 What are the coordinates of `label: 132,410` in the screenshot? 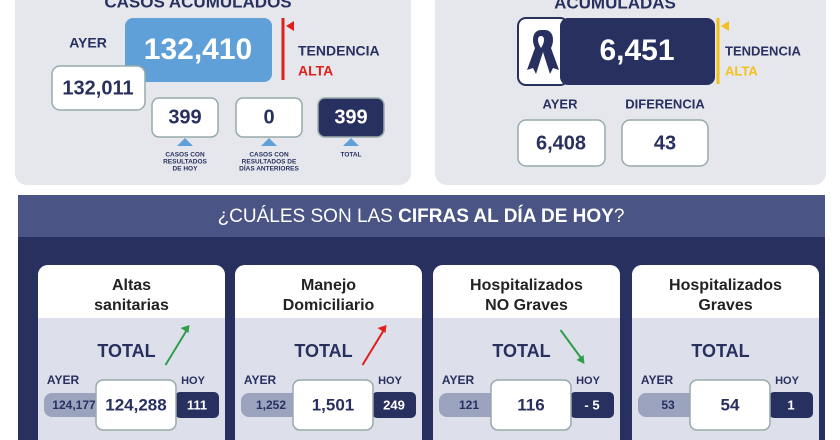 It's located at (198, 49).